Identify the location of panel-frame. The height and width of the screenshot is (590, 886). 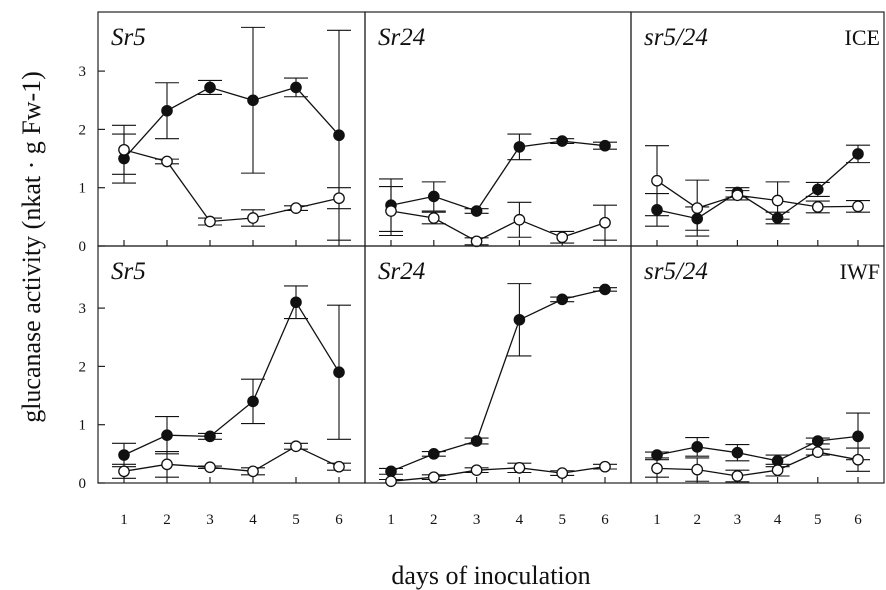
(757, 364).